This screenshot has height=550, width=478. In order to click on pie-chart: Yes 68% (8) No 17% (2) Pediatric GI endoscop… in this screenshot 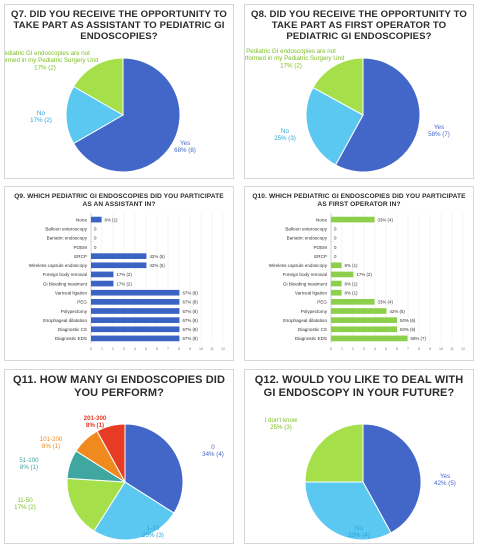, I will do `click(100, 111)`.